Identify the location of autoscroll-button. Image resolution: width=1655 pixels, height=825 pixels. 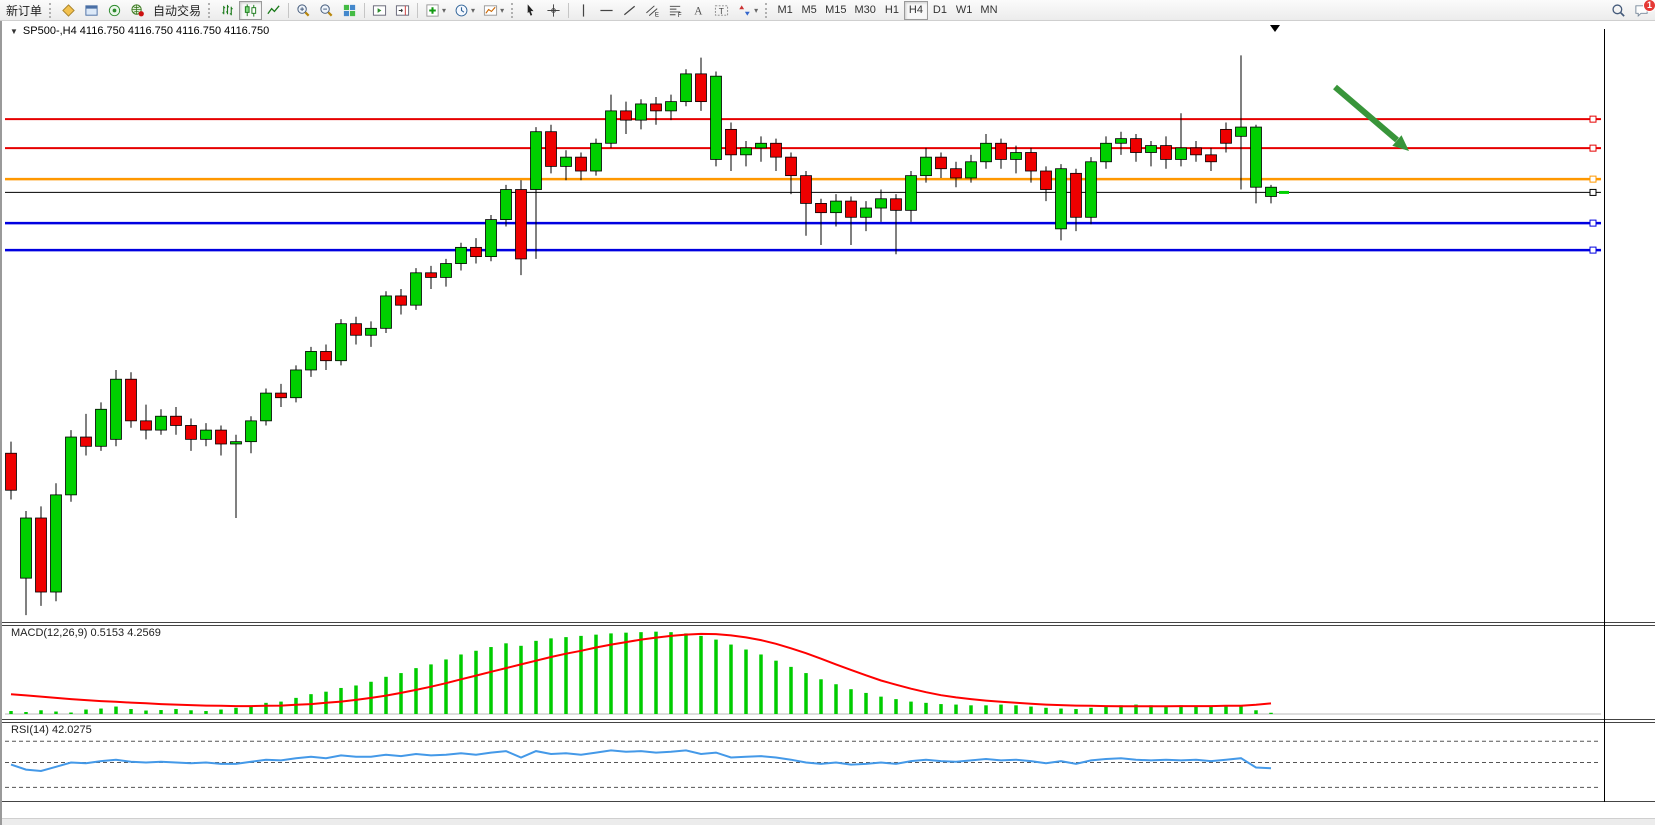
(379, 10).